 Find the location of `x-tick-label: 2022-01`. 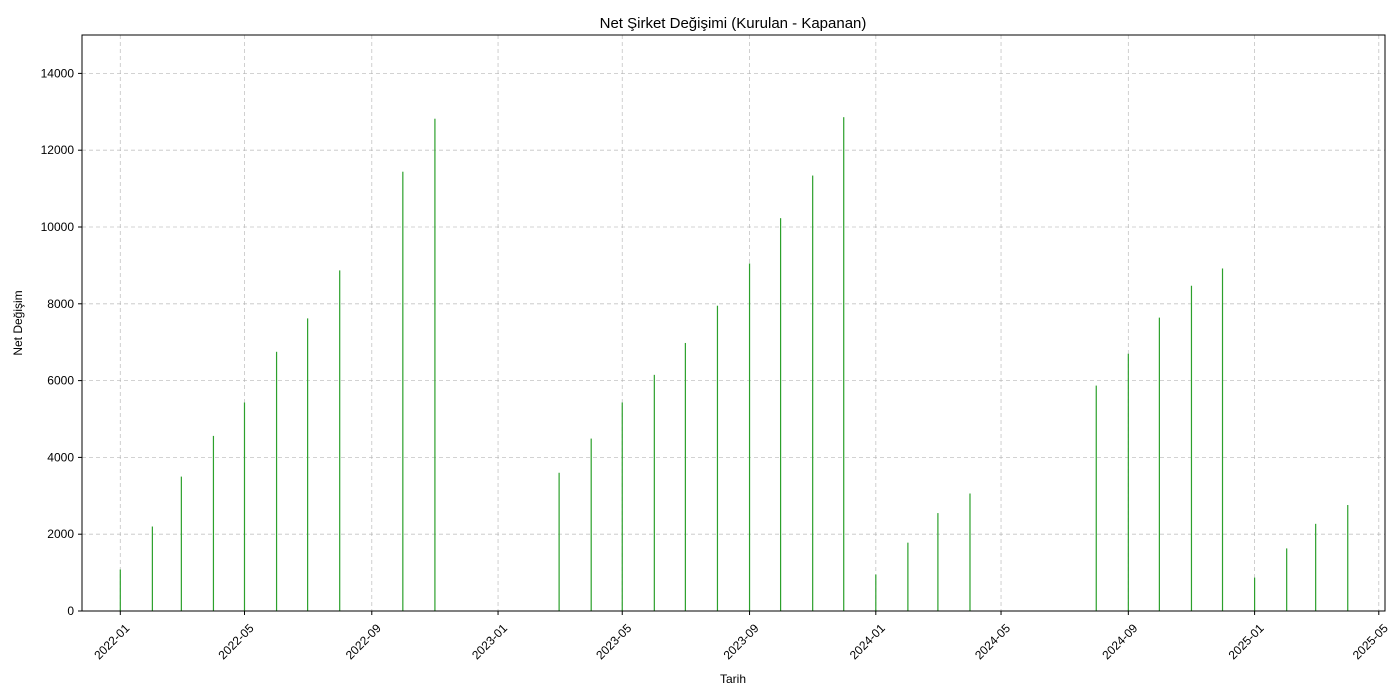

x-tick-label: 2022-01 is located at coordinates (111, 641).